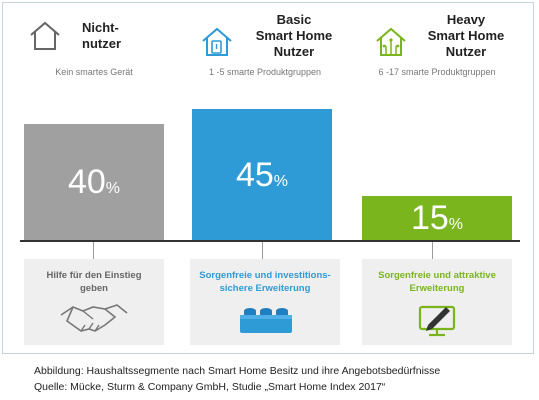 This screenshot has height=400, width=539. I want to click on bar-value-label: 45%, so click(262, 178).